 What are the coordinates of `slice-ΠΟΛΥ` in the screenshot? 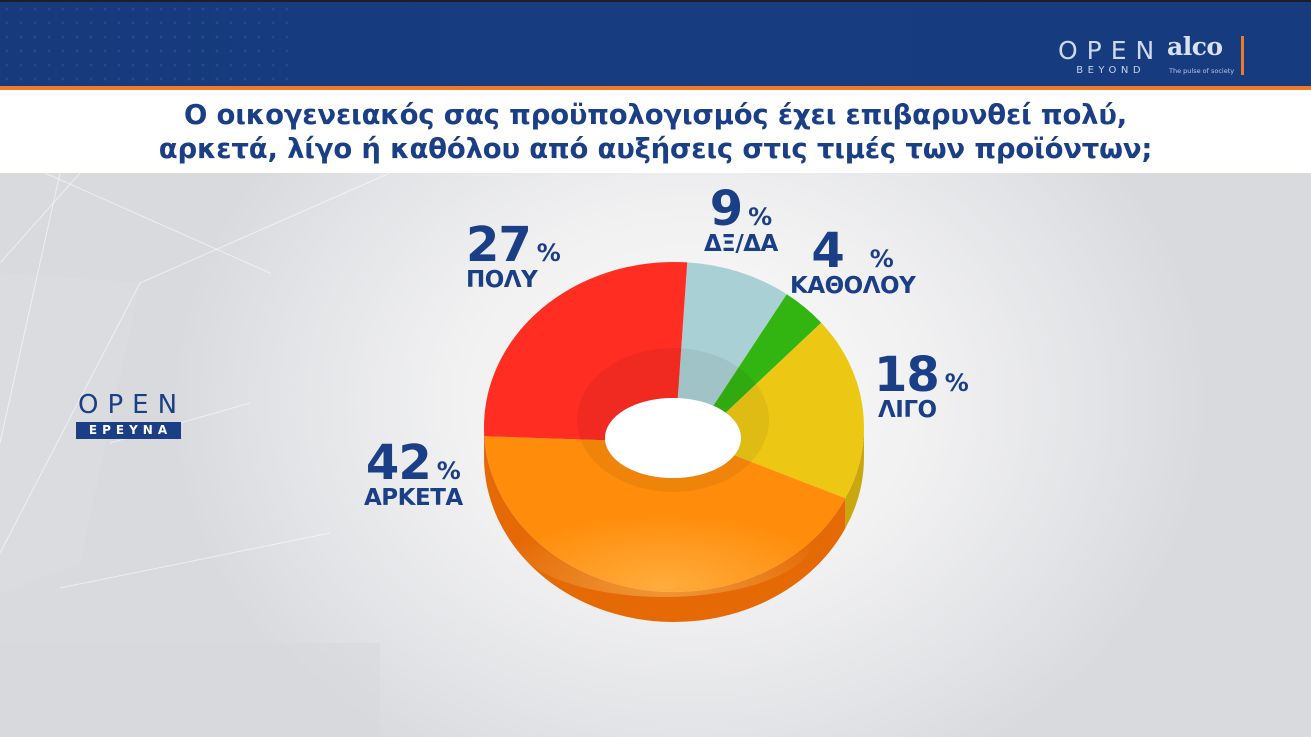 It's located at (586, 351).